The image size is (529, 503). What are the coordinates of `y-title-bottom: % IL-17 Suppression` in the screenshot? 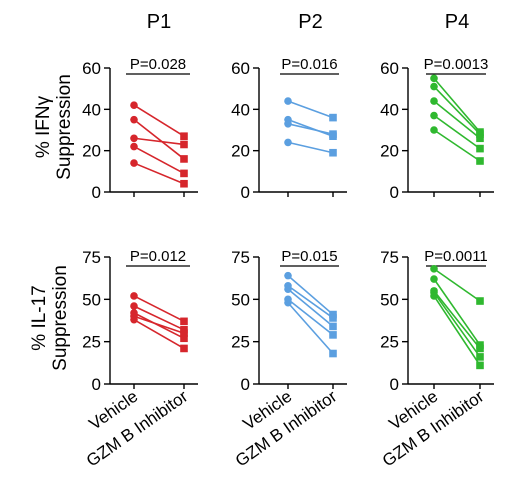 It's located at (50, 318).